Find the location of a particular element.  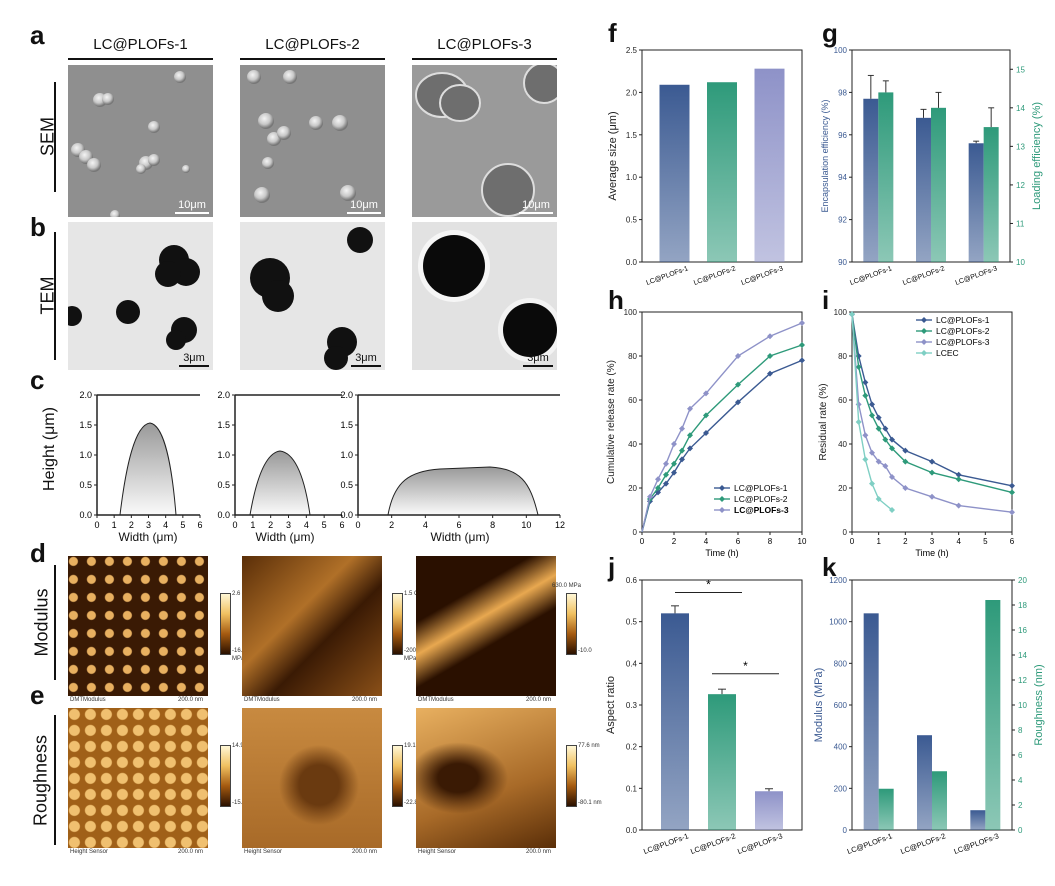

i-xtick-label: 4 is located at coordinates (958, 541).